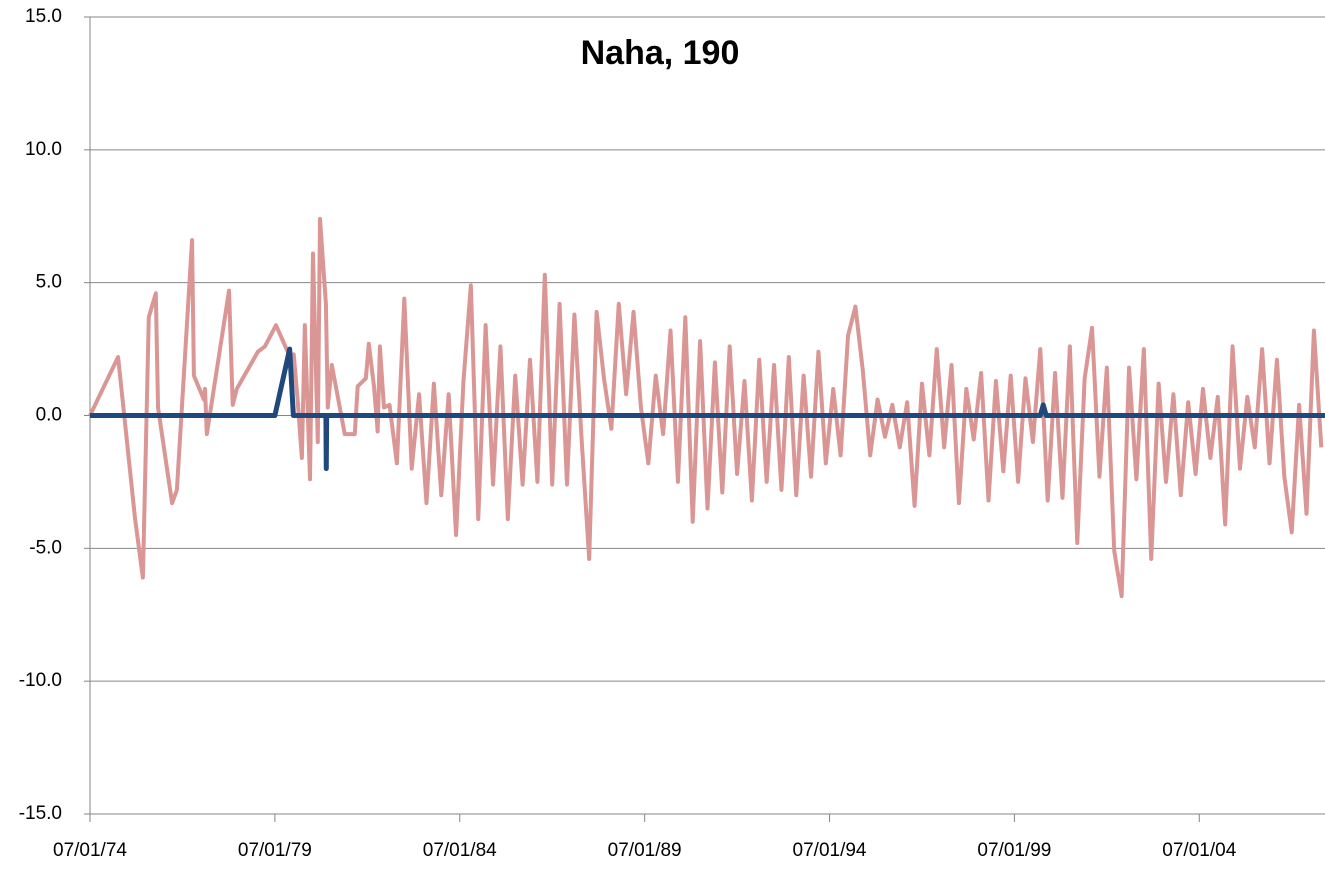 The image size is (1325, 872). Describe the element at coordinates (43, 149) in the screenshot. I see `y-tick-label: 10.0` at that location.